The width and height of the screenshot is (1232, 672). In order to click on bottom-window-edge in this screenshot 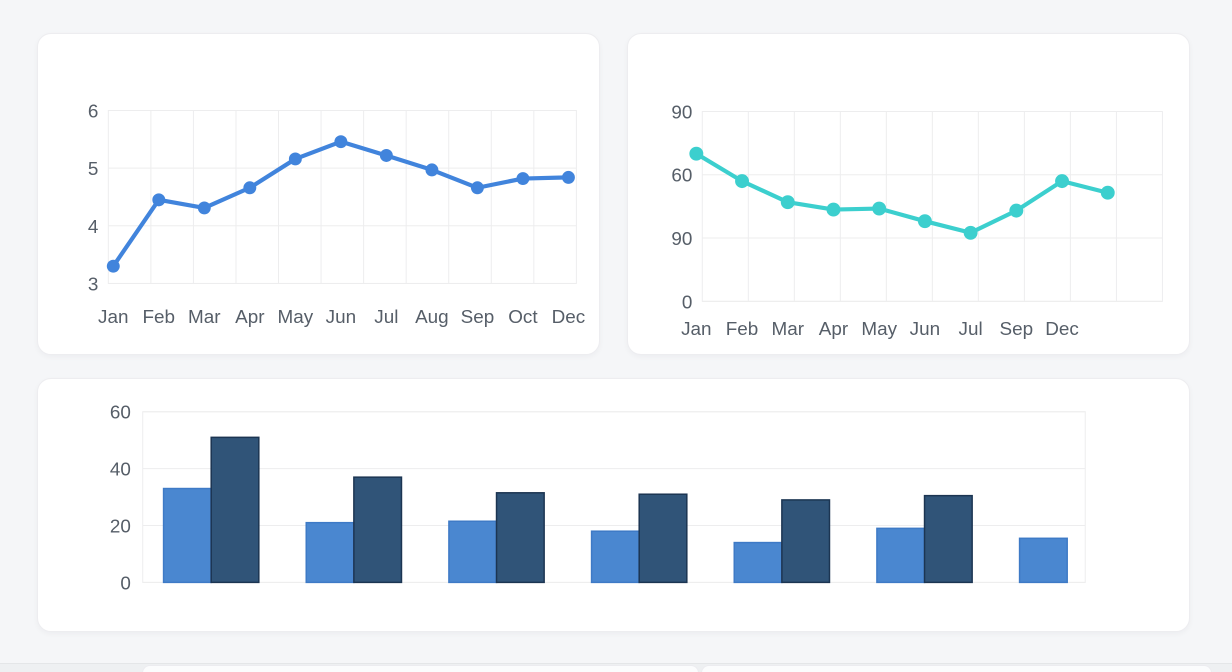, I will do `click(616, 667)`.